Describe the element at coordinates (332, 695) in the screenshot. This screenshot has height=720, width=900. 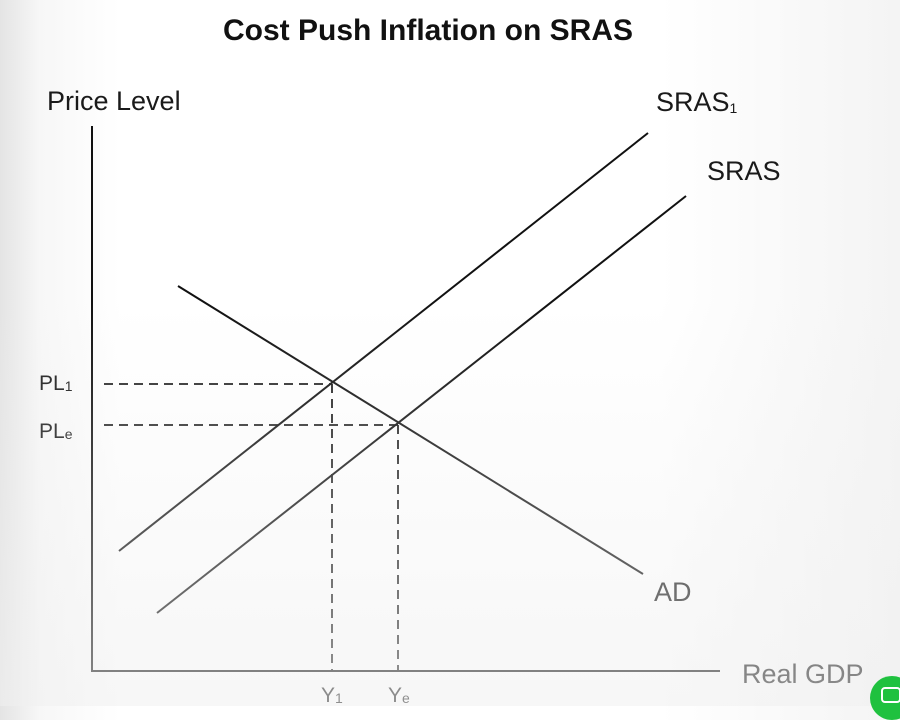
I see `y1-label: Y1` at that location.